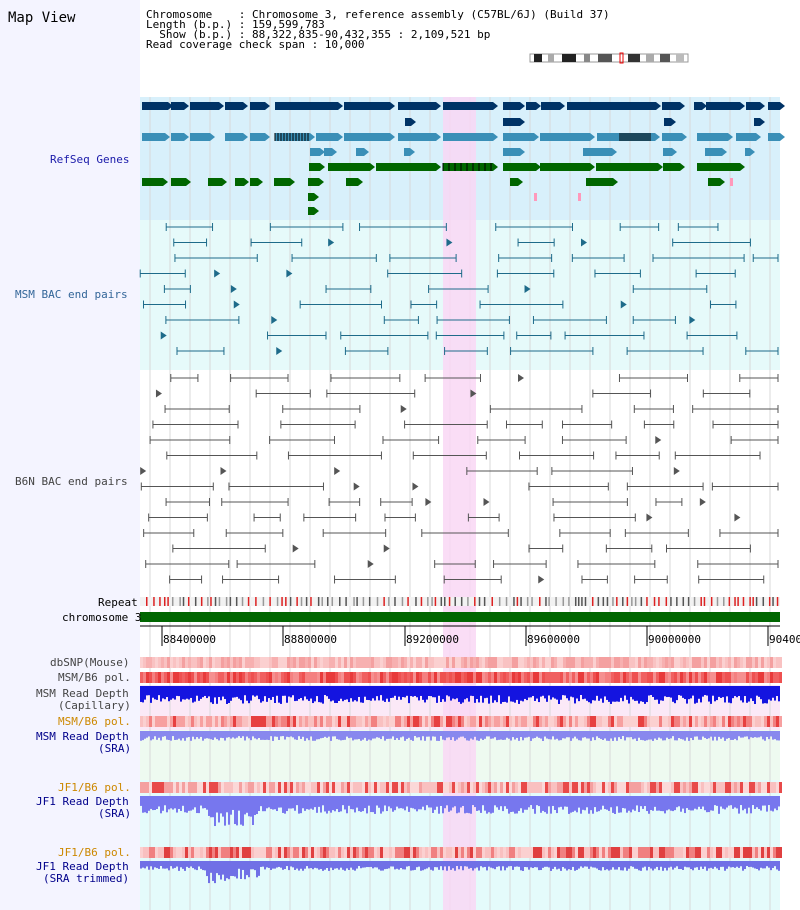 This screenshot has height=910, width=800. What do you see at coordinates (94, 677) in the screenshot?
I see `msm-pol-label: MSM/B6 pol.` at bounding box center [94, 677].